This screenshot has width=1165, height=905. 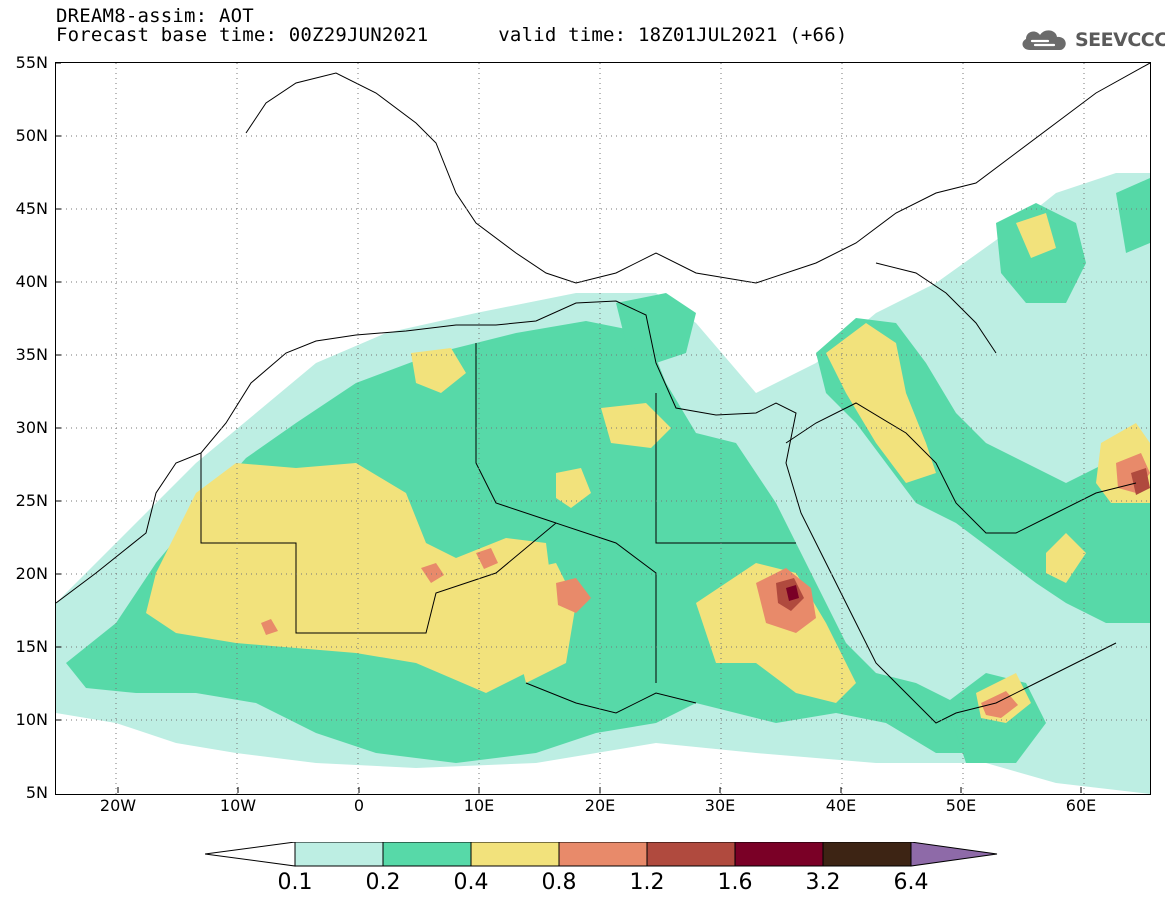 What do you see at coordinates (1081, 805) in the screenshot?
I see `lon-tick-label: 60E` at bounding box center [1081, 805].